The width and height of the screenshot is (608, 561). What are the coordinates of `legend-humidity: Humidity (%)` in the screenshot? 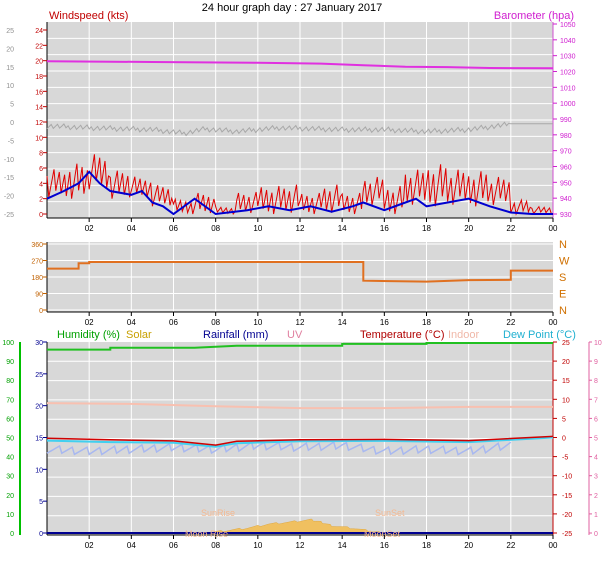 It's located at (88, 335).